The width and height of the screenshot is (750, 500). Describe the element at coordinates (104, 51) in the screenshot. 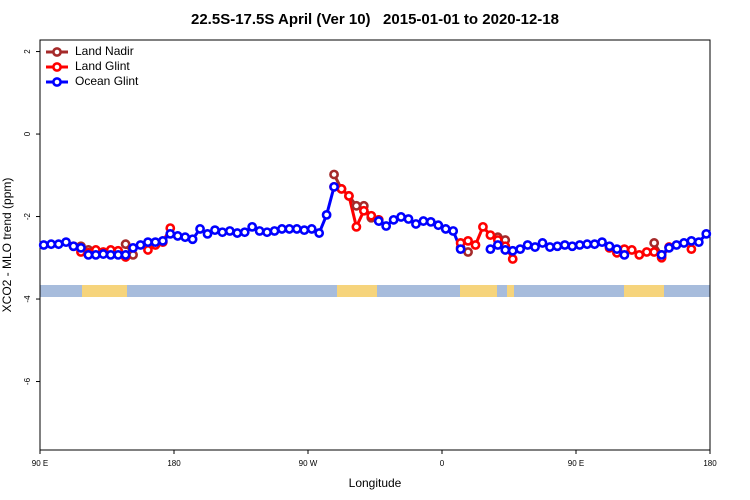

I see `legend-label: Land Nadir` at that location.